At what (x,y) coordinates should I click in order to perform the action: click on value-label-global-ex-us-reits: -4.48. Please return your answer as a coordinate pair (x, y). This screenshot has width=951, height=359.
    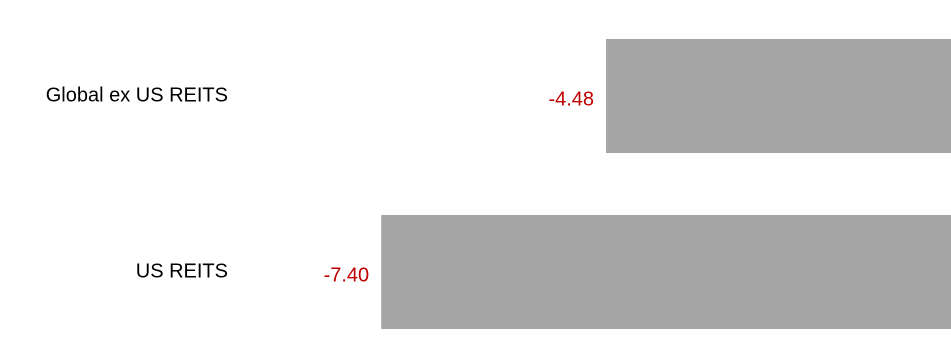
    Looking at the image, I should click on (571, 99).